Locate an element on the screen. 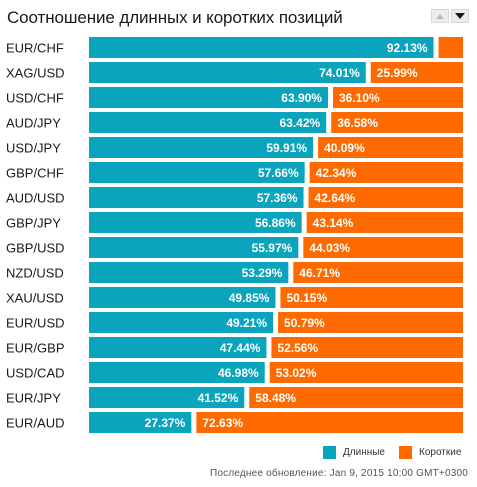 The height and width of the screenshot is (487, 477). data-label-short: 44.03% is located at coordinates (329, 248).